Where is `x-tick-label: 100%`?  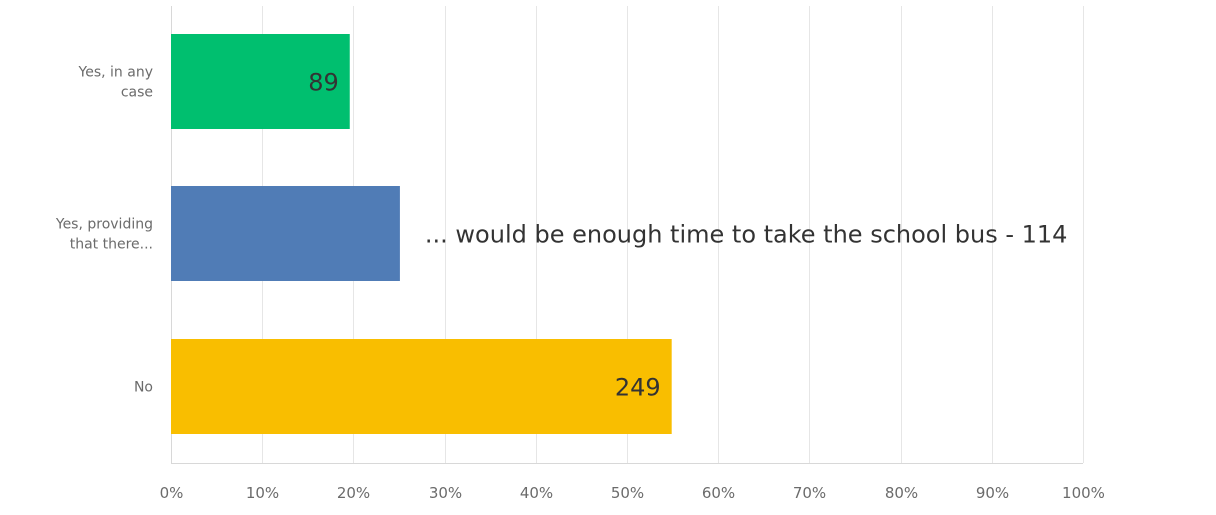 x-tick-label: 100% is located at coordinates (1083, 493).